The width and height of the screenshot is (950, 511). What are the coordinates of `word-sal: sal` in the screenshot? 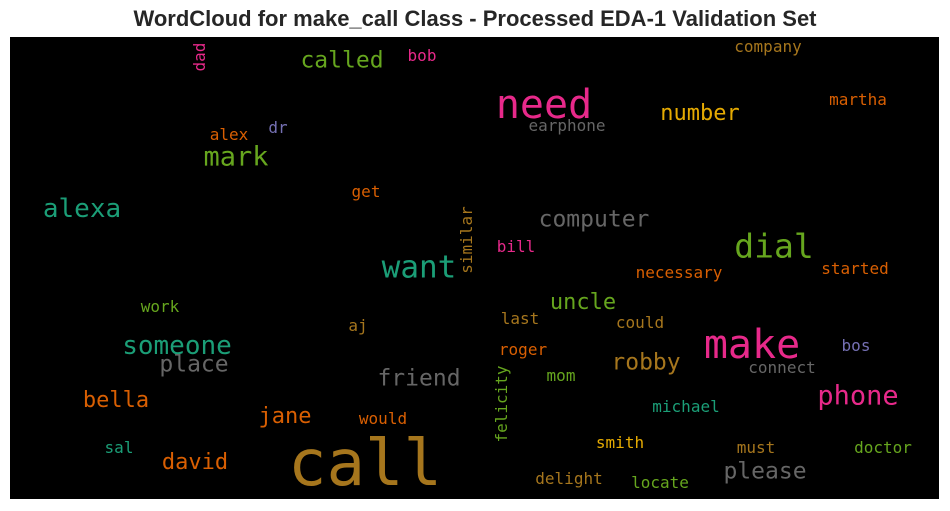 It's located at (119, 447).